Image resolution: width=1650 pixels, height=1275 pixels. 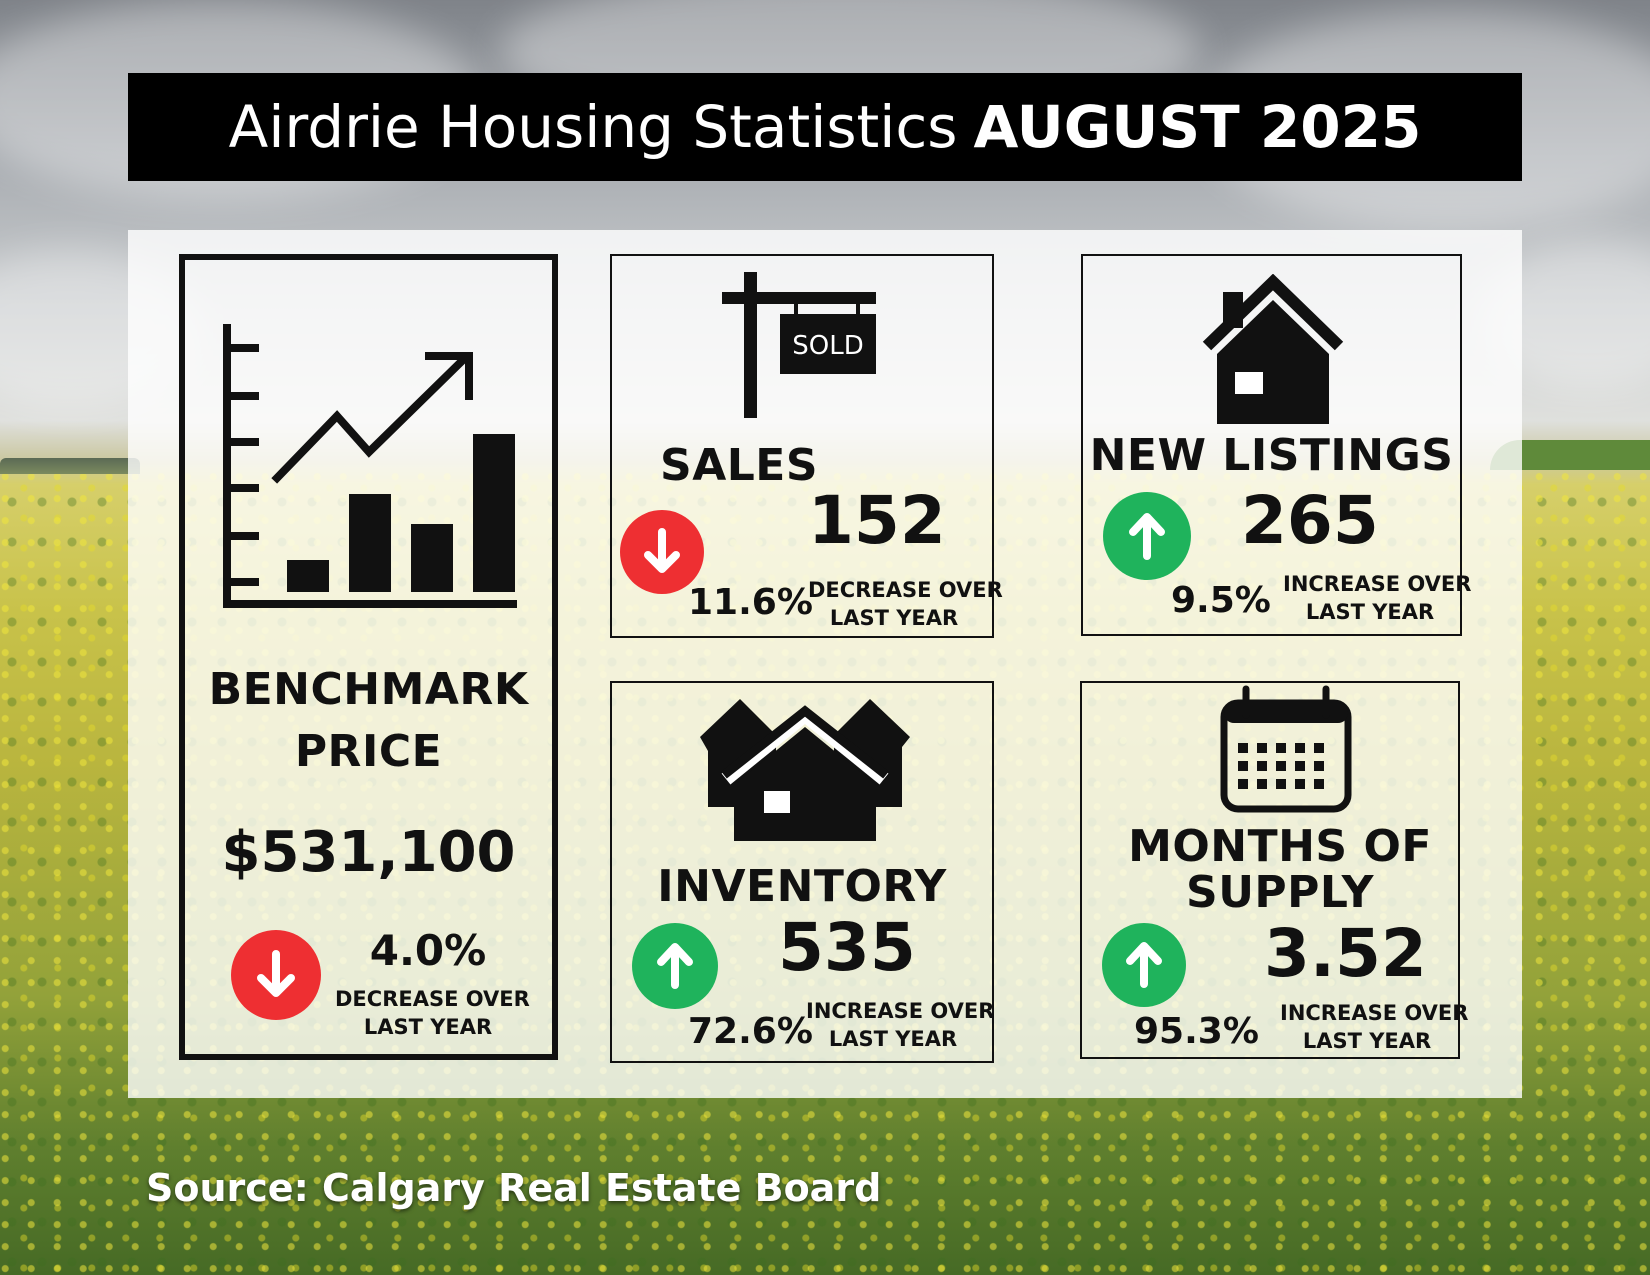 What do you see at coordinates (1370, 612) in the screenshot?
I see `new-listings-note-line2: LAST YEAR` at bounding box center [1370, 612].